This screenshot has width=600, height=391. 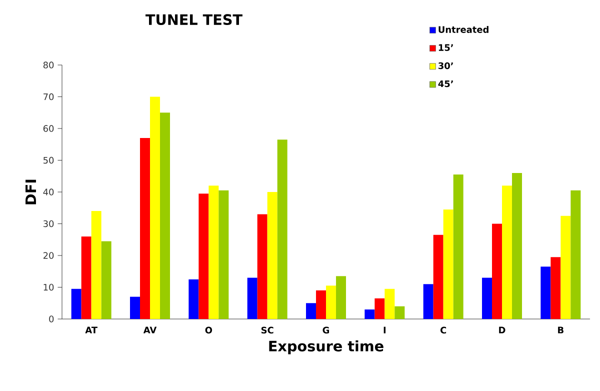 What do you see at coordinates (502, 330) in the screenshot?
I see `x-tick-label: D` at bounding box center [502, 330].